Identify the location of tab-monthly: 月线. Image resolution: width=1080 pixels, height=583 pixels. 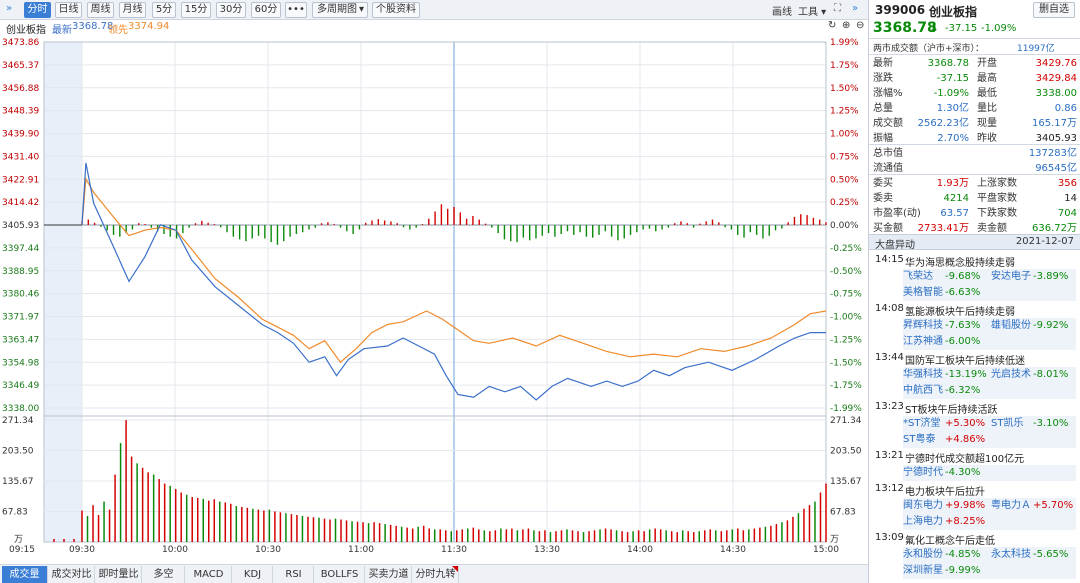
(132, 10).